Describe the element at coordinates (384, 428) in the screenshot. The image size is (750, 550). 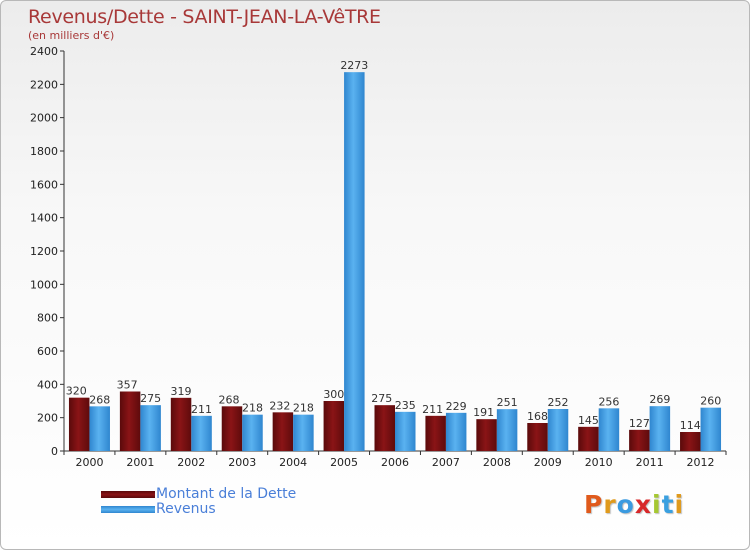
I see `bar-debt-2006` at that location.